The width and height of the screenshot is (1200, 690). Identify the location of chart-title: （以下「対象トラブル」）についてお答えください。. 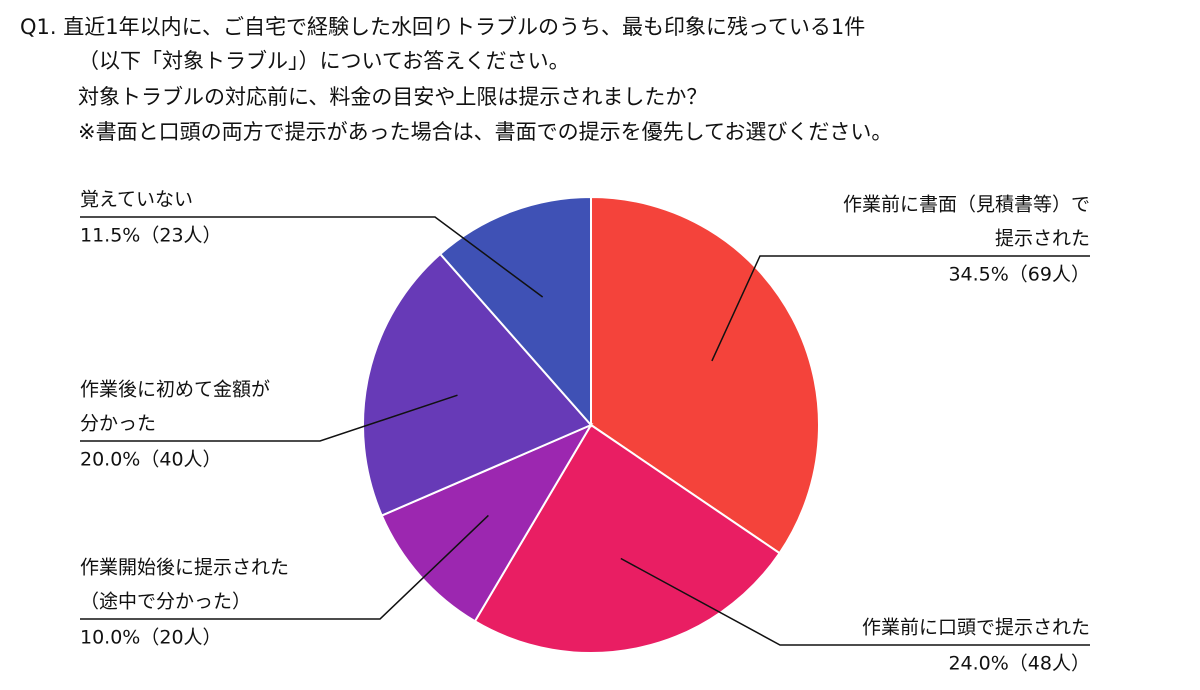
(324, 61).